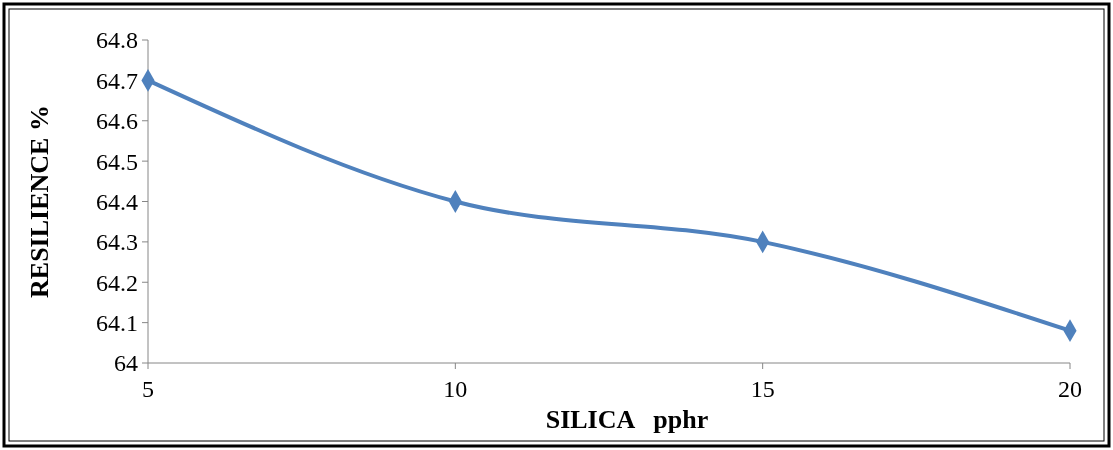 This screenshot has height=450, width=1113. I want to click on y-tick-label: 64.3, so click(117, 242).